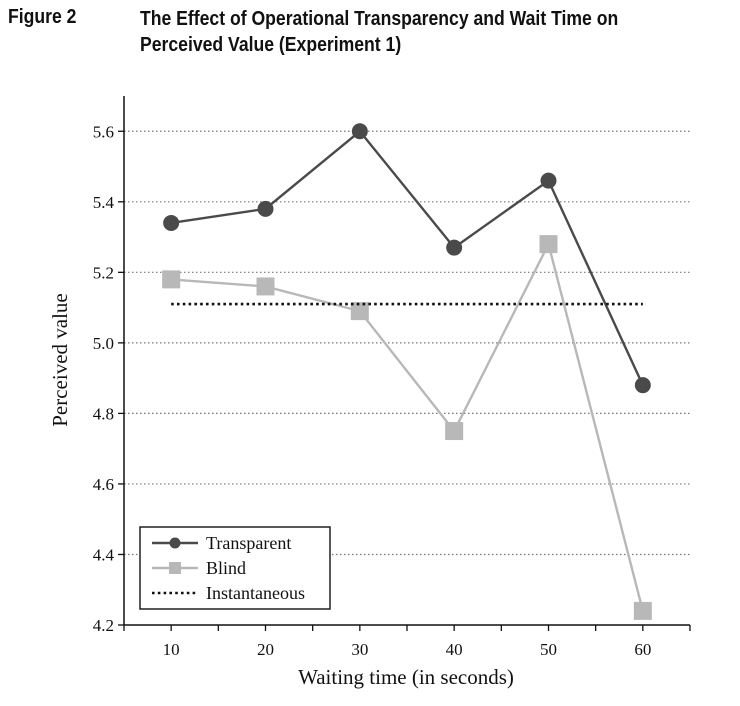  Describe the element at coordinates (548, 649) in the screenshot. I see `x-tick-label-4: 50` at that location.